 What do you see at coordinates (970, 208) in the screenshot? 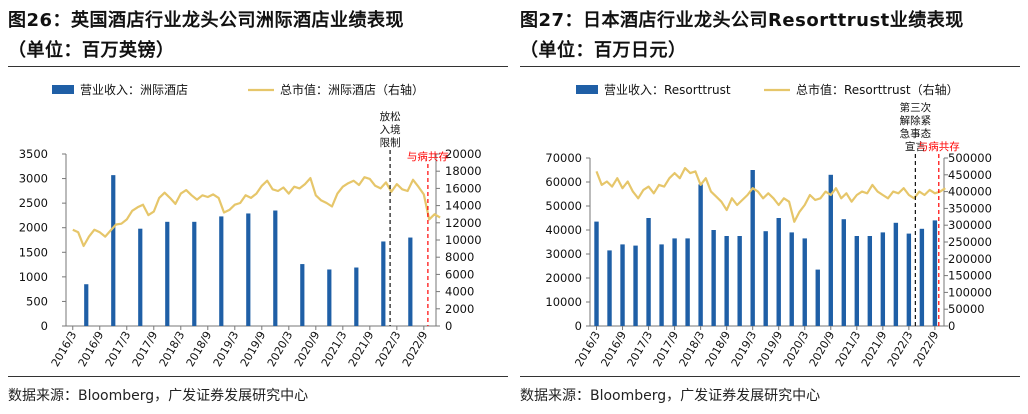
I see `y2-tick-label: 350000` at bounding box center [970, 208].